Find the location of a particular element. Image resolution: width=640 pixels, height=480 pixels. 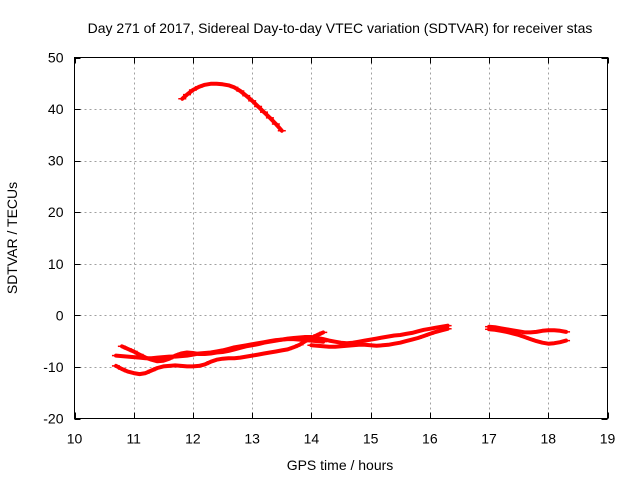

series-arc-mid is located at coordinates (376, 334).